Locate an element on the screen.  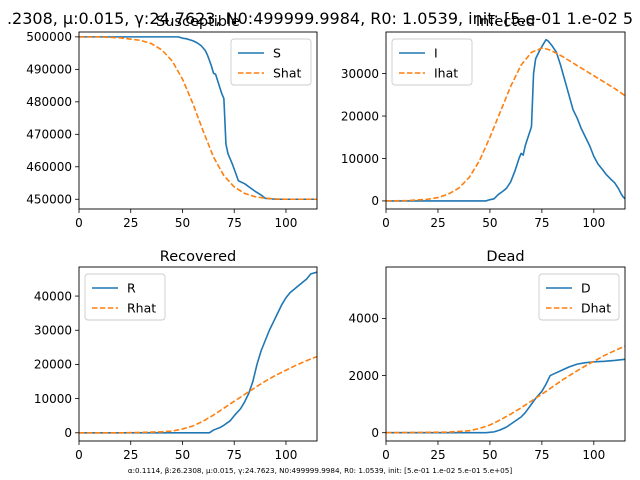
legend-label-i: I is located at coordinates (436, 53).